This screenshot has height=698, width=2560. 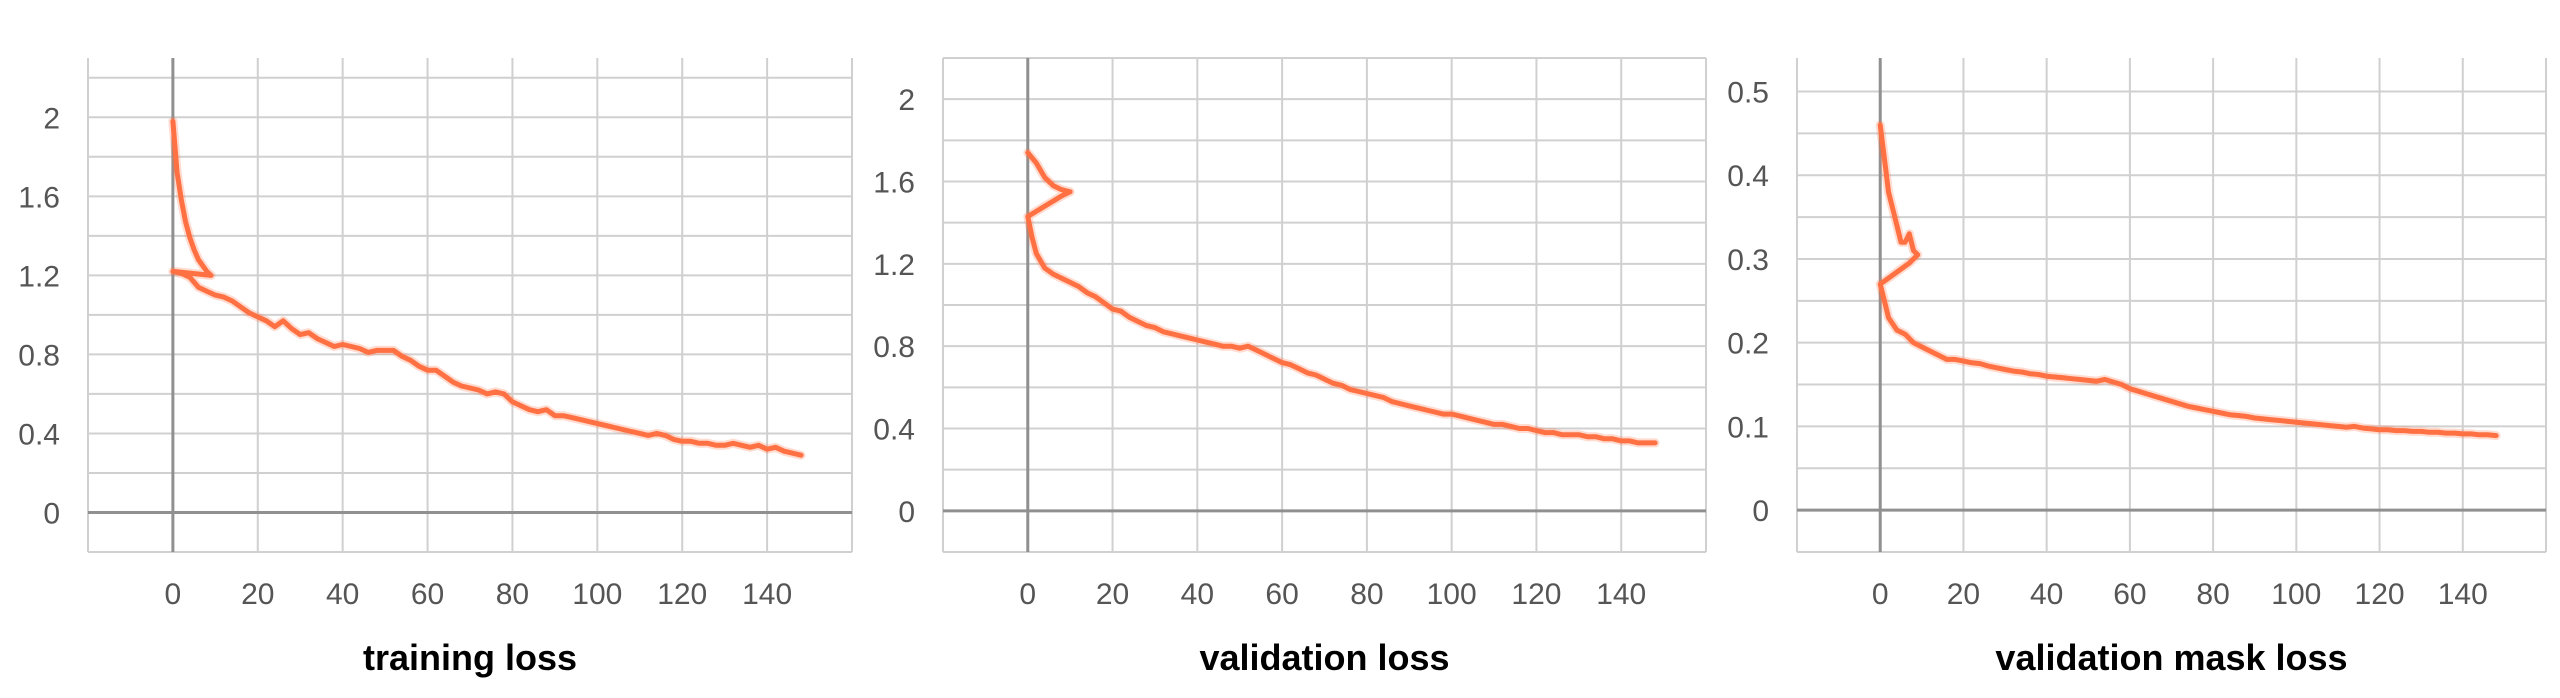 I want to click on y-tick-label: 0.3, so click(x=1748, y=260).